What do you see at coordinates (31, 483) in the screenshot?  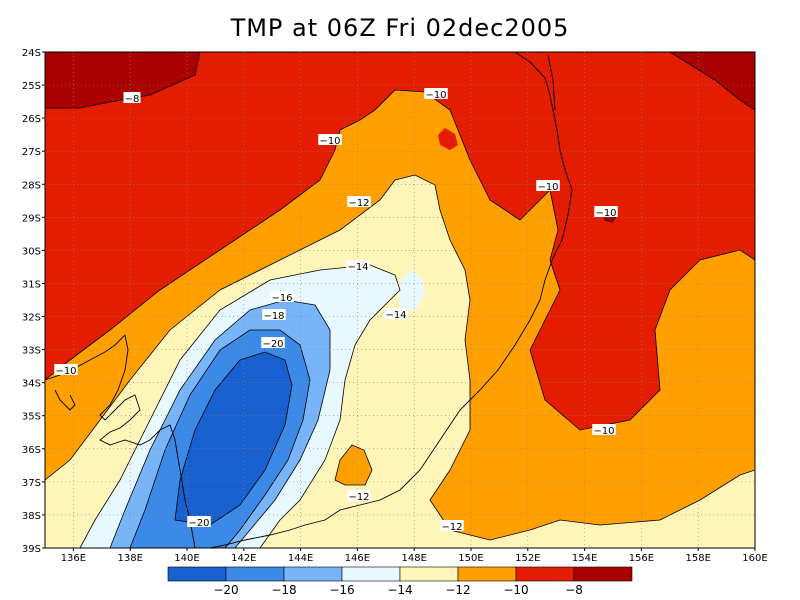 I see `latitude-tick-label: 37S` at bounding box center [31, 483].